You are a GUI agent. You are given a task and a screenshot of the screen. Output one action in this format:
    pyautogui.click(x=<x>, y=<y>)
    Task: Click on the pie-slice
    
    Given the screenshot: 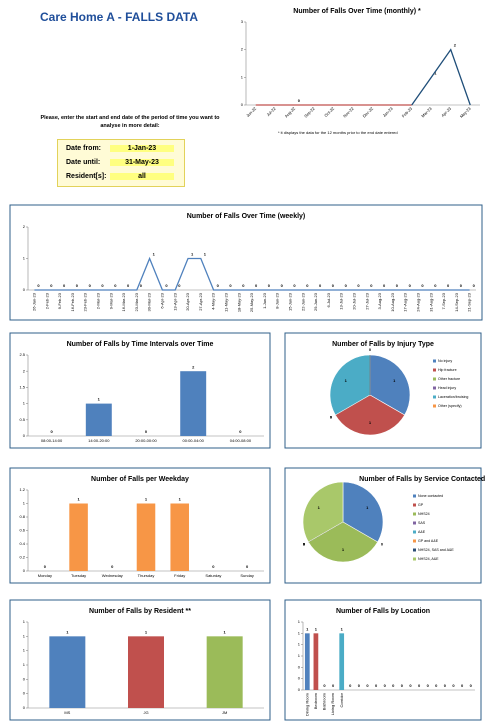 What is the action you would take?
    pyautogui.click(x=323, y=512)
    